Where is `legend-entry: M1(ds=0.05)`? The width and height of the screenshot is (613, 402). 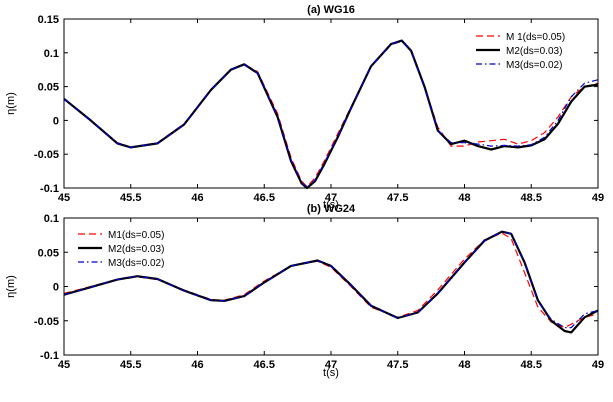 legend-entry: M1(ds=0.05) is located at coordinates (136, 235).